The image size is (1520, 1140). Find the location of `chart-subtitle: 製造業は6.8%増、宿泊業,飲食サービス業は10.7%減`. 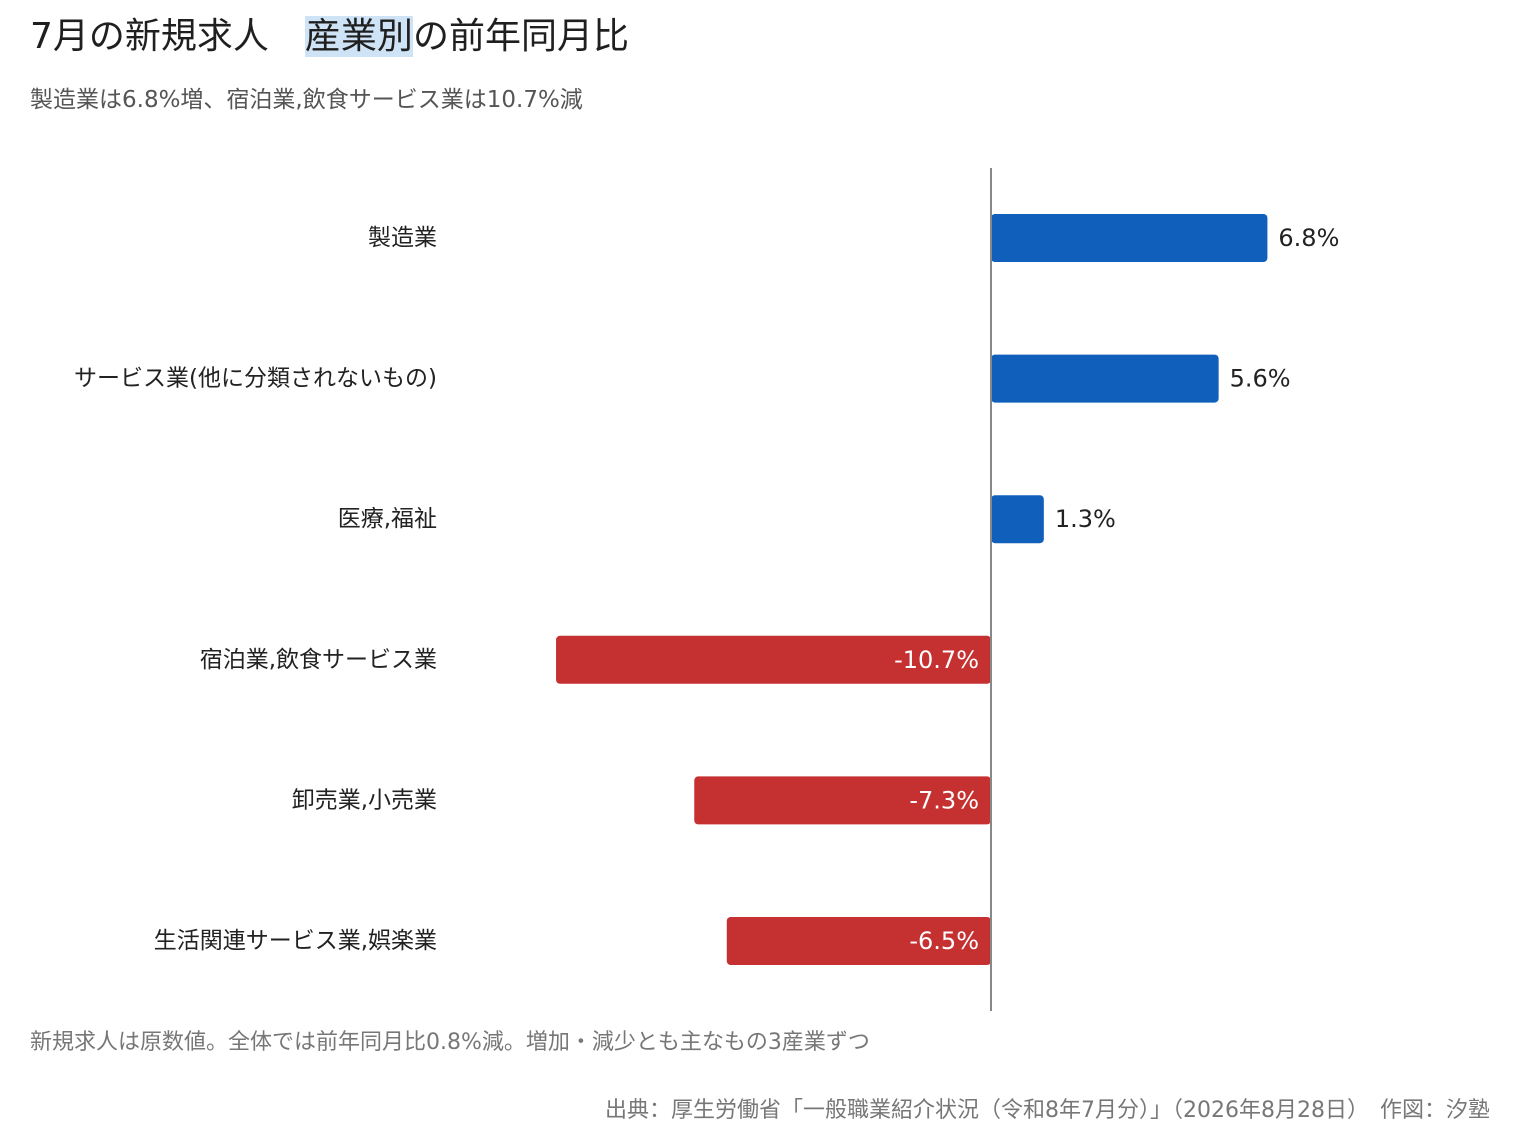

chart-subtitle: 製造業は6.8%増、宿泊業,飲食サービス業は10.7%減 is located at coordinates (306, 100).